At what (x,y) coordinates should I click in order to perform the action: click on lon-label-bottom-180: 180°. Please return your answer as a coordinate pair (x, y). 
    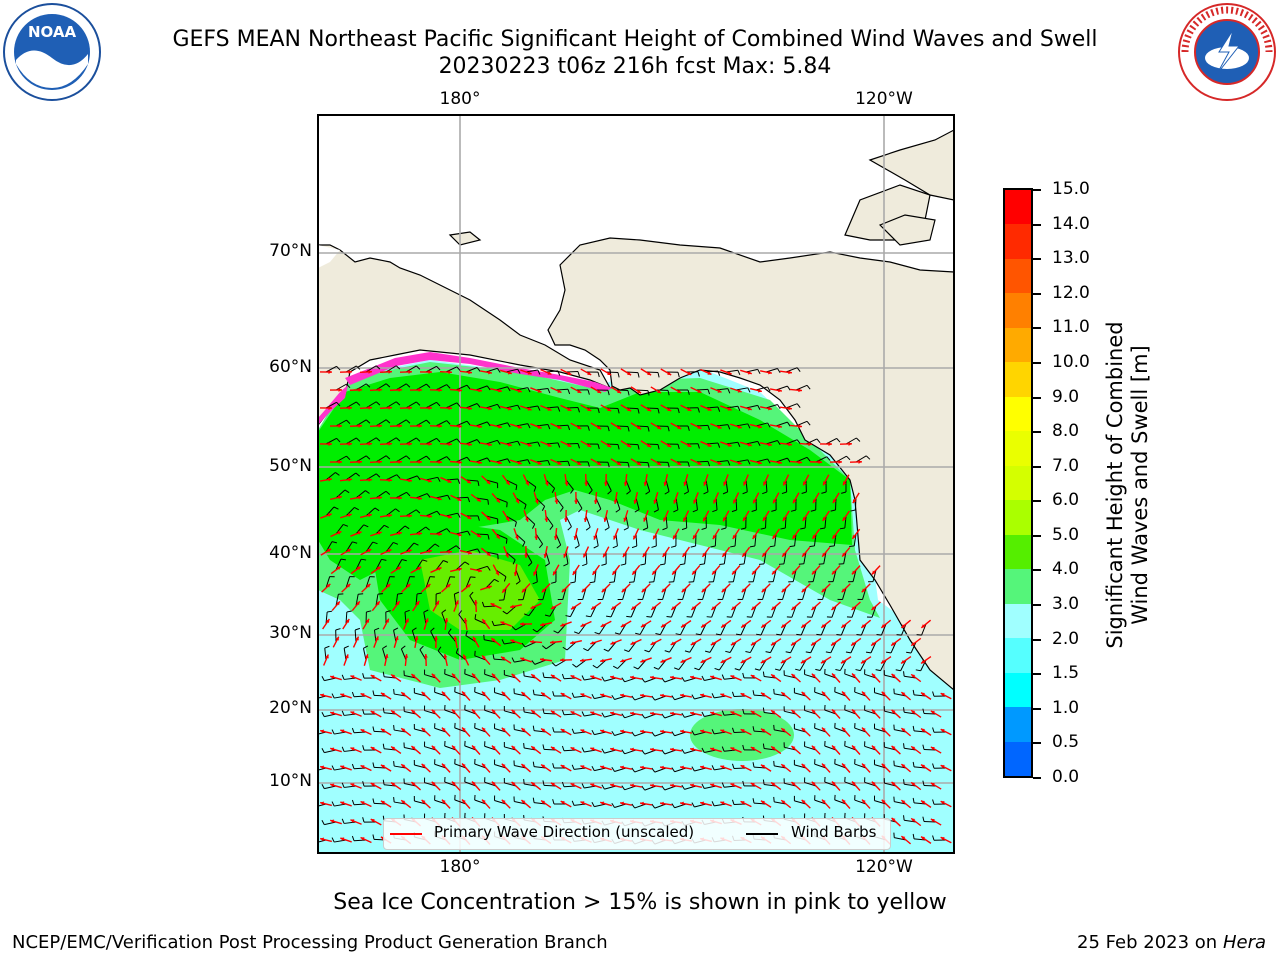
    Looking at the image, I should click on (460, 867).